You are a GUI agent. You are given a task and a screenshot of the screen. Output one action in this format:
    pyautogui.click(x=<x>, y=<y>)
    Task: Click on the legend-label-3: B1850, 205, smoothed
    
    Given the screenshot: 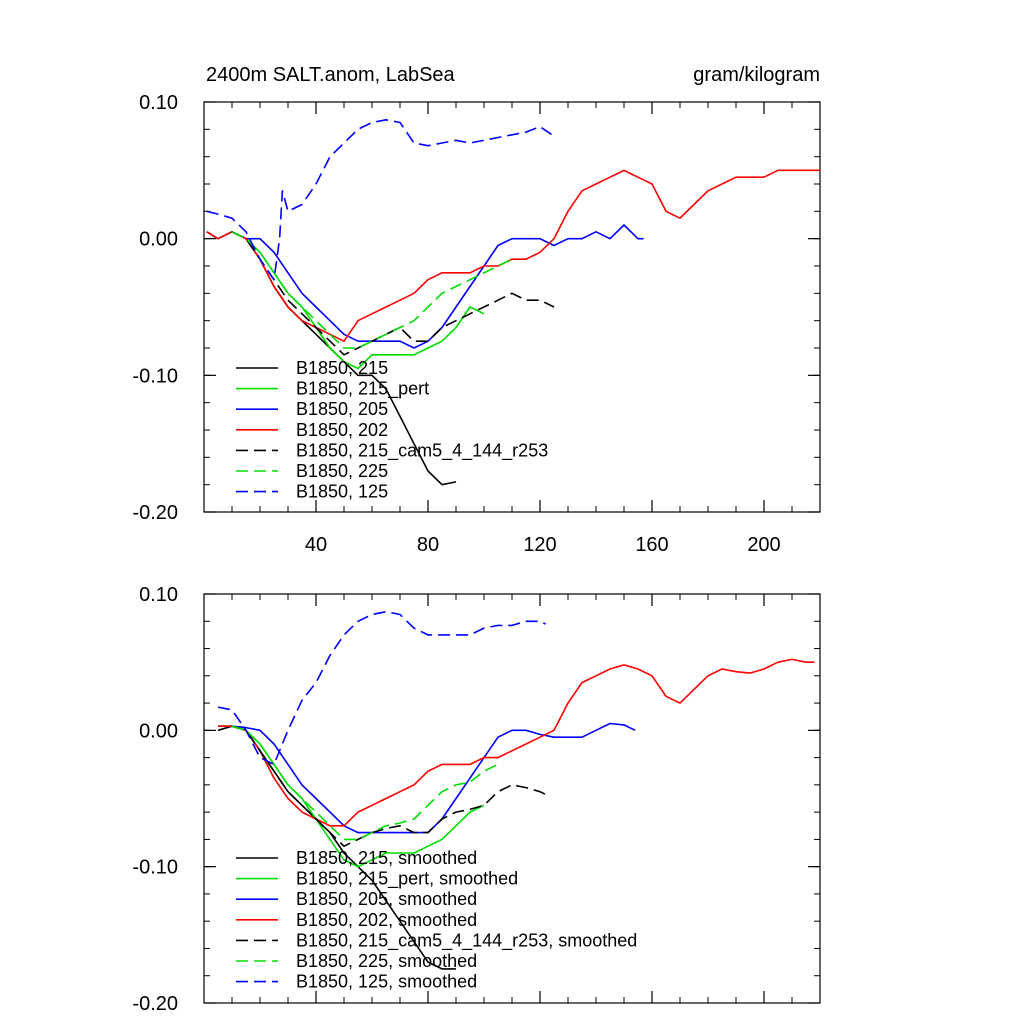 What is the action you would take?
    pyautogui.click(x=386, y=899)
    